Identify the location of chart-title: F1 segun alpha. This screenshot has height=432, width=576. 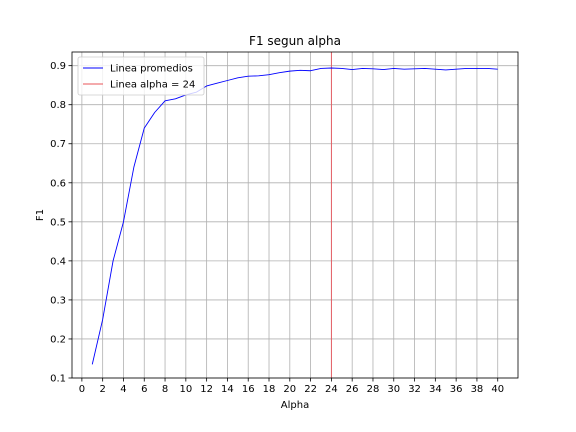
(295, 41).